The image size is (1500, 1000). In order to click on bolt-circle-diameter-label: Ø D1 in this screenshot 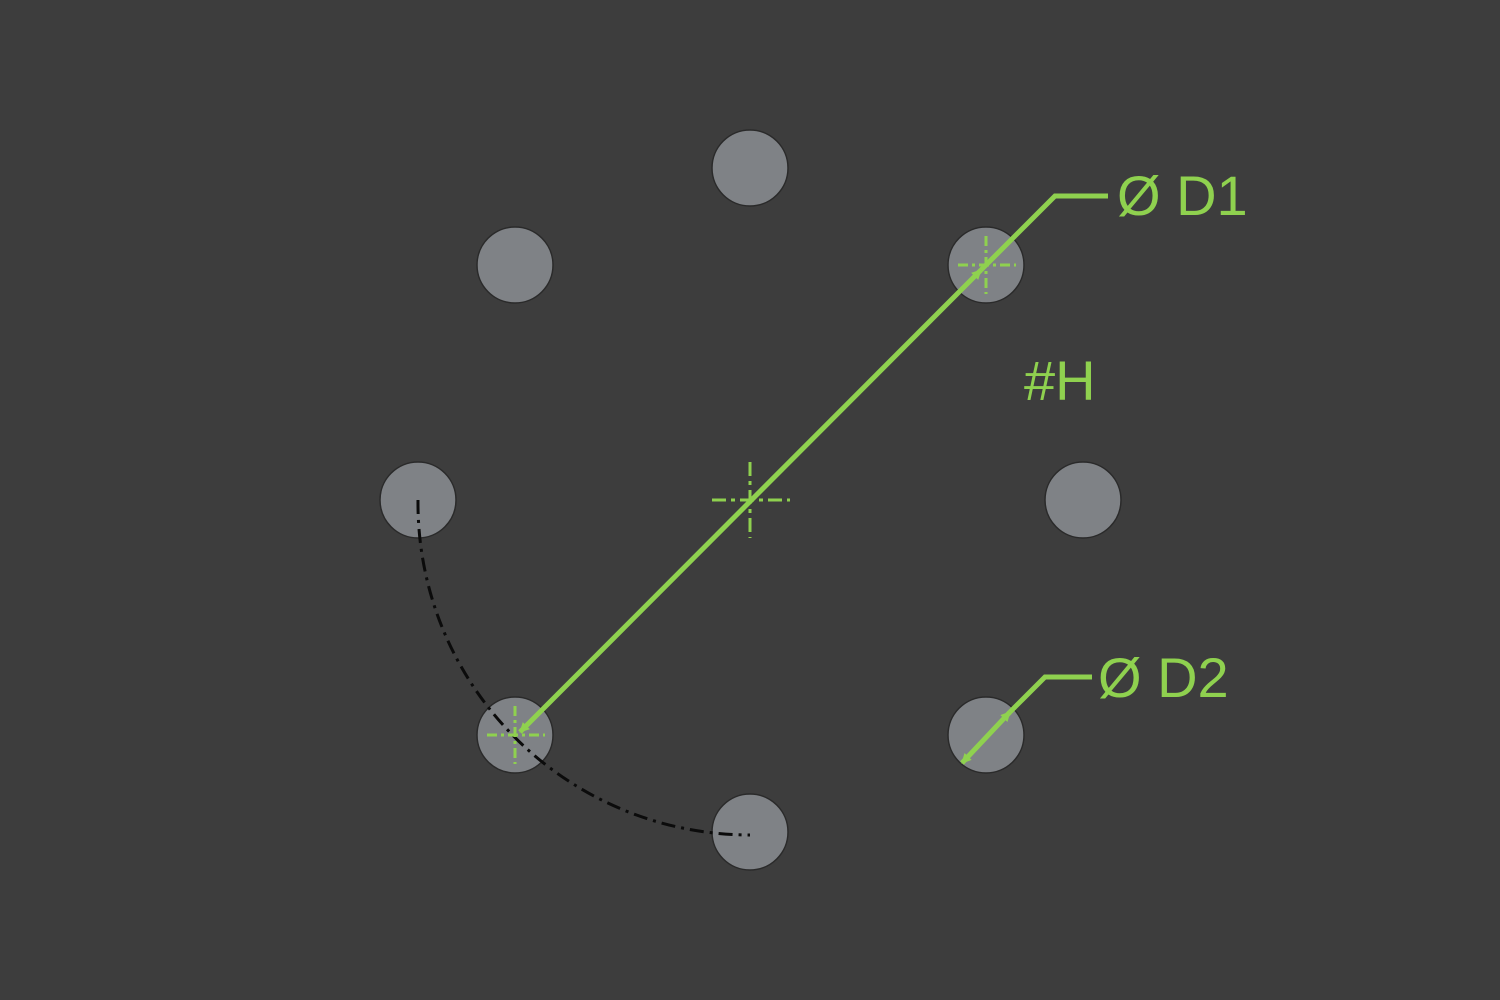, I will do `click(1182, 195)`.